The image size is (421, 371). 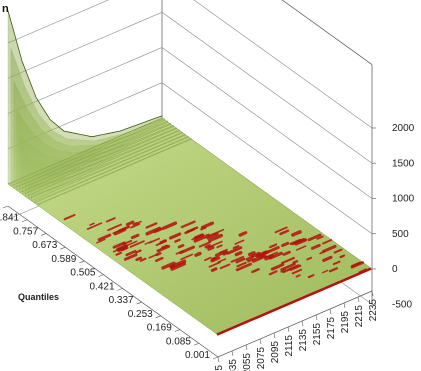 What do you see at coordinates (331, 328) in the screenshot?
I see `y-tick-label: 2175` at bounding box center [331, 328].